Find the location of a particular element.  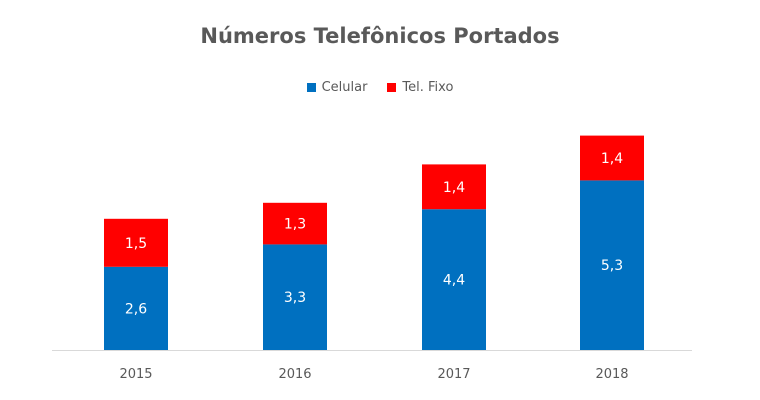

legend-item-tel-fixo: Tel. Fixo is located at coordinates (420, 87).